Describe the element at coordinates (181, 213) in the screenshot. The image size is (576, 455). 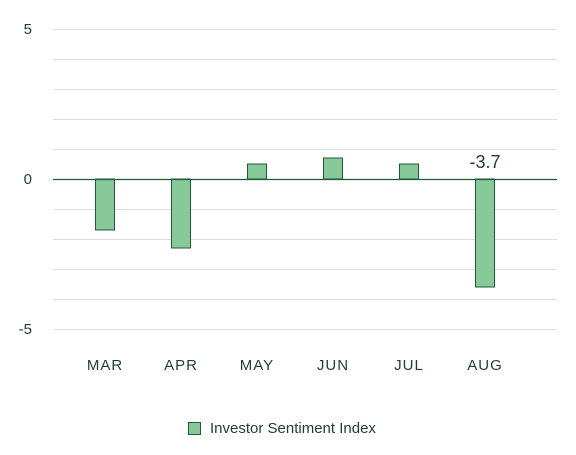
I see `bar-apr` at that location.